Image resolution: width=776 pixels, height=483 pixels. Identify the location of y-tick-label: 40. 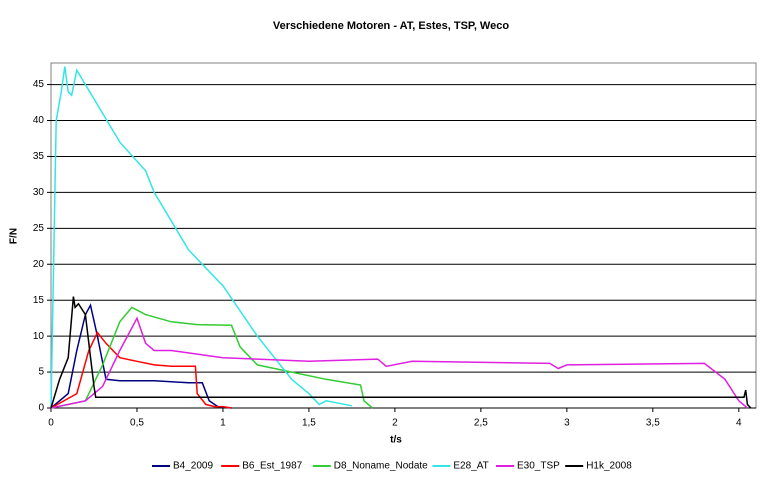
(39, 120).